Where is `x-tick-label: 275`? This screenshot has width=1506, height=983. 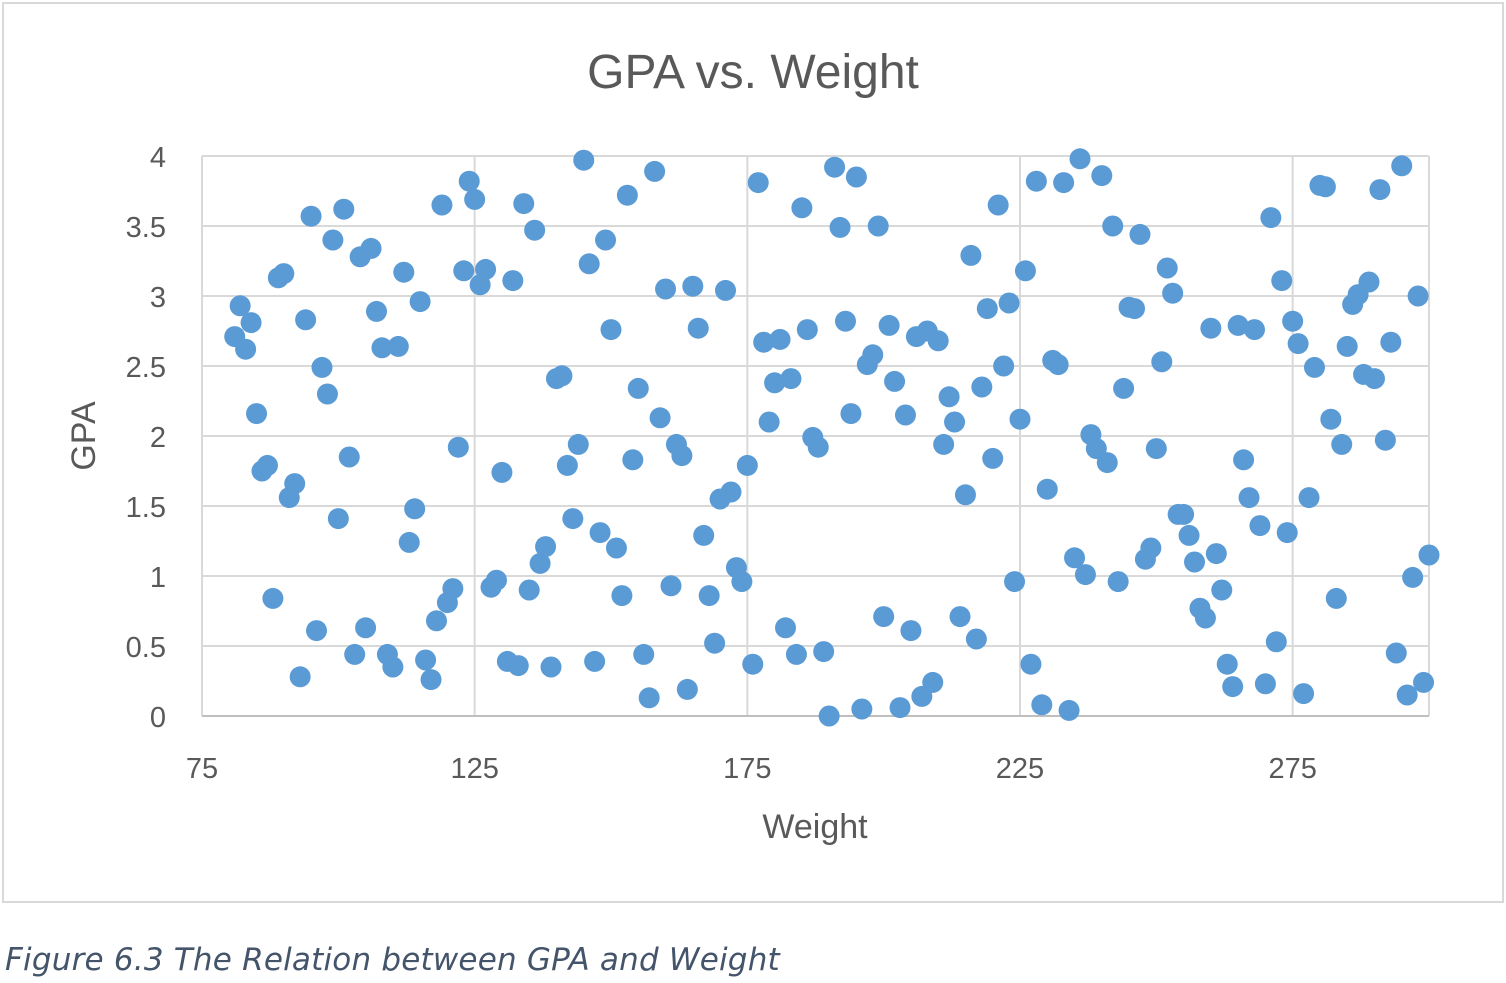
x-tick-label: 275 is located at coordinates (1292, 769).